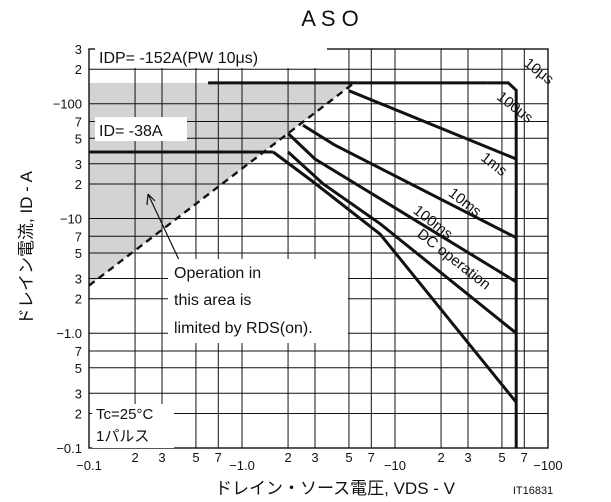 The height and width of the screenshot is (502, 611). What do you see at coordinates (122, 436) in the screenshot?
I see `condition-line-2: 1パルス` at bounding box center [122, 436].